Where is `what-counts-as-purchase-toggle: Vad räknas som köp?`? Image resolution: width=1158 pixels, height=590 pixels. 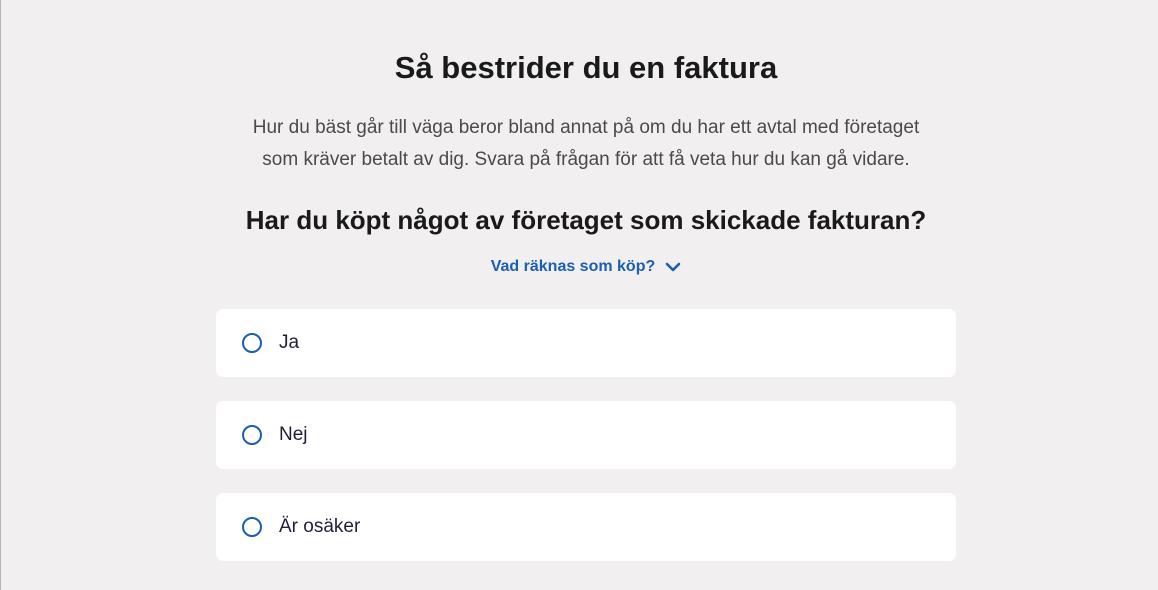
what-counts-as-purchase-toggle: Vad räknas som köp? is located at coordinates (579, 267).